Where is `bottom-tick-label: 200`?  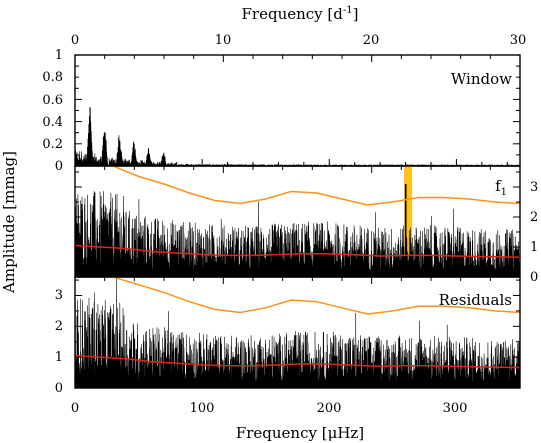
bottom-tick-label: 200 is located at coordinates (329, 408).